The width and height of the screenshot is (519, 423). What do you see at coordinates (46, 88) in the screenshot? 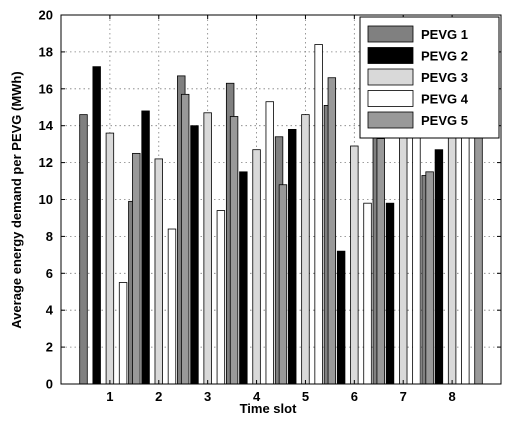
I see `y-tick-label: 16` at bounding box center [46, 88].